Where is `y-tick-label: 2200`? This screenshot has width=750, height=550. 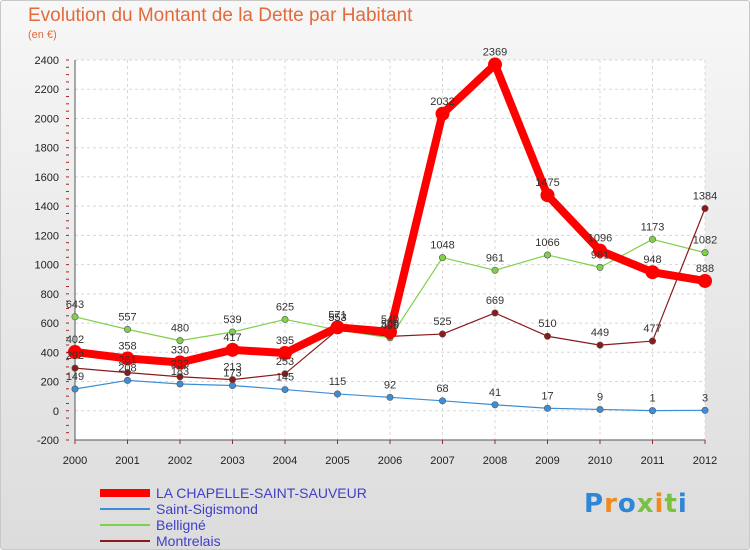 y-tick-label: 2200 is located at coordinates (47, 90).